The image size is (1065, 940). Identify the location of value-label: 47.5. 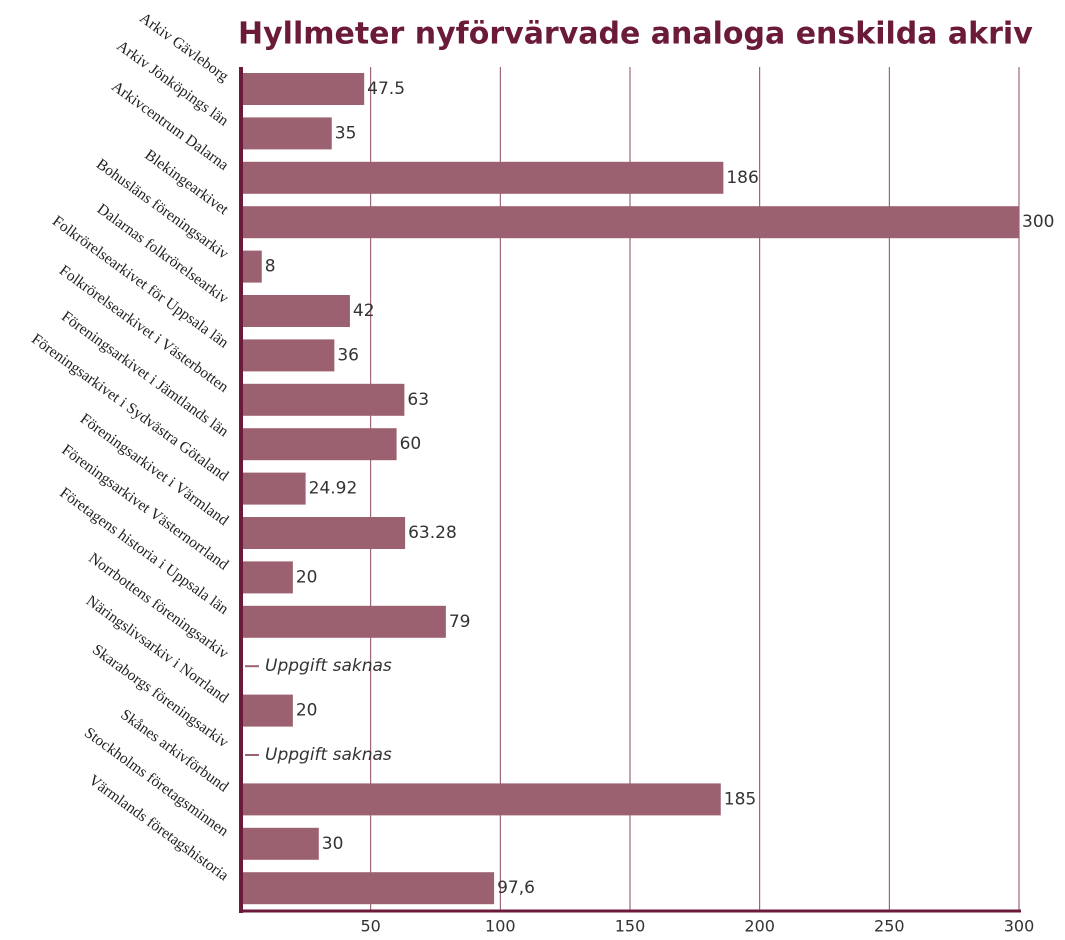
(386, 89).